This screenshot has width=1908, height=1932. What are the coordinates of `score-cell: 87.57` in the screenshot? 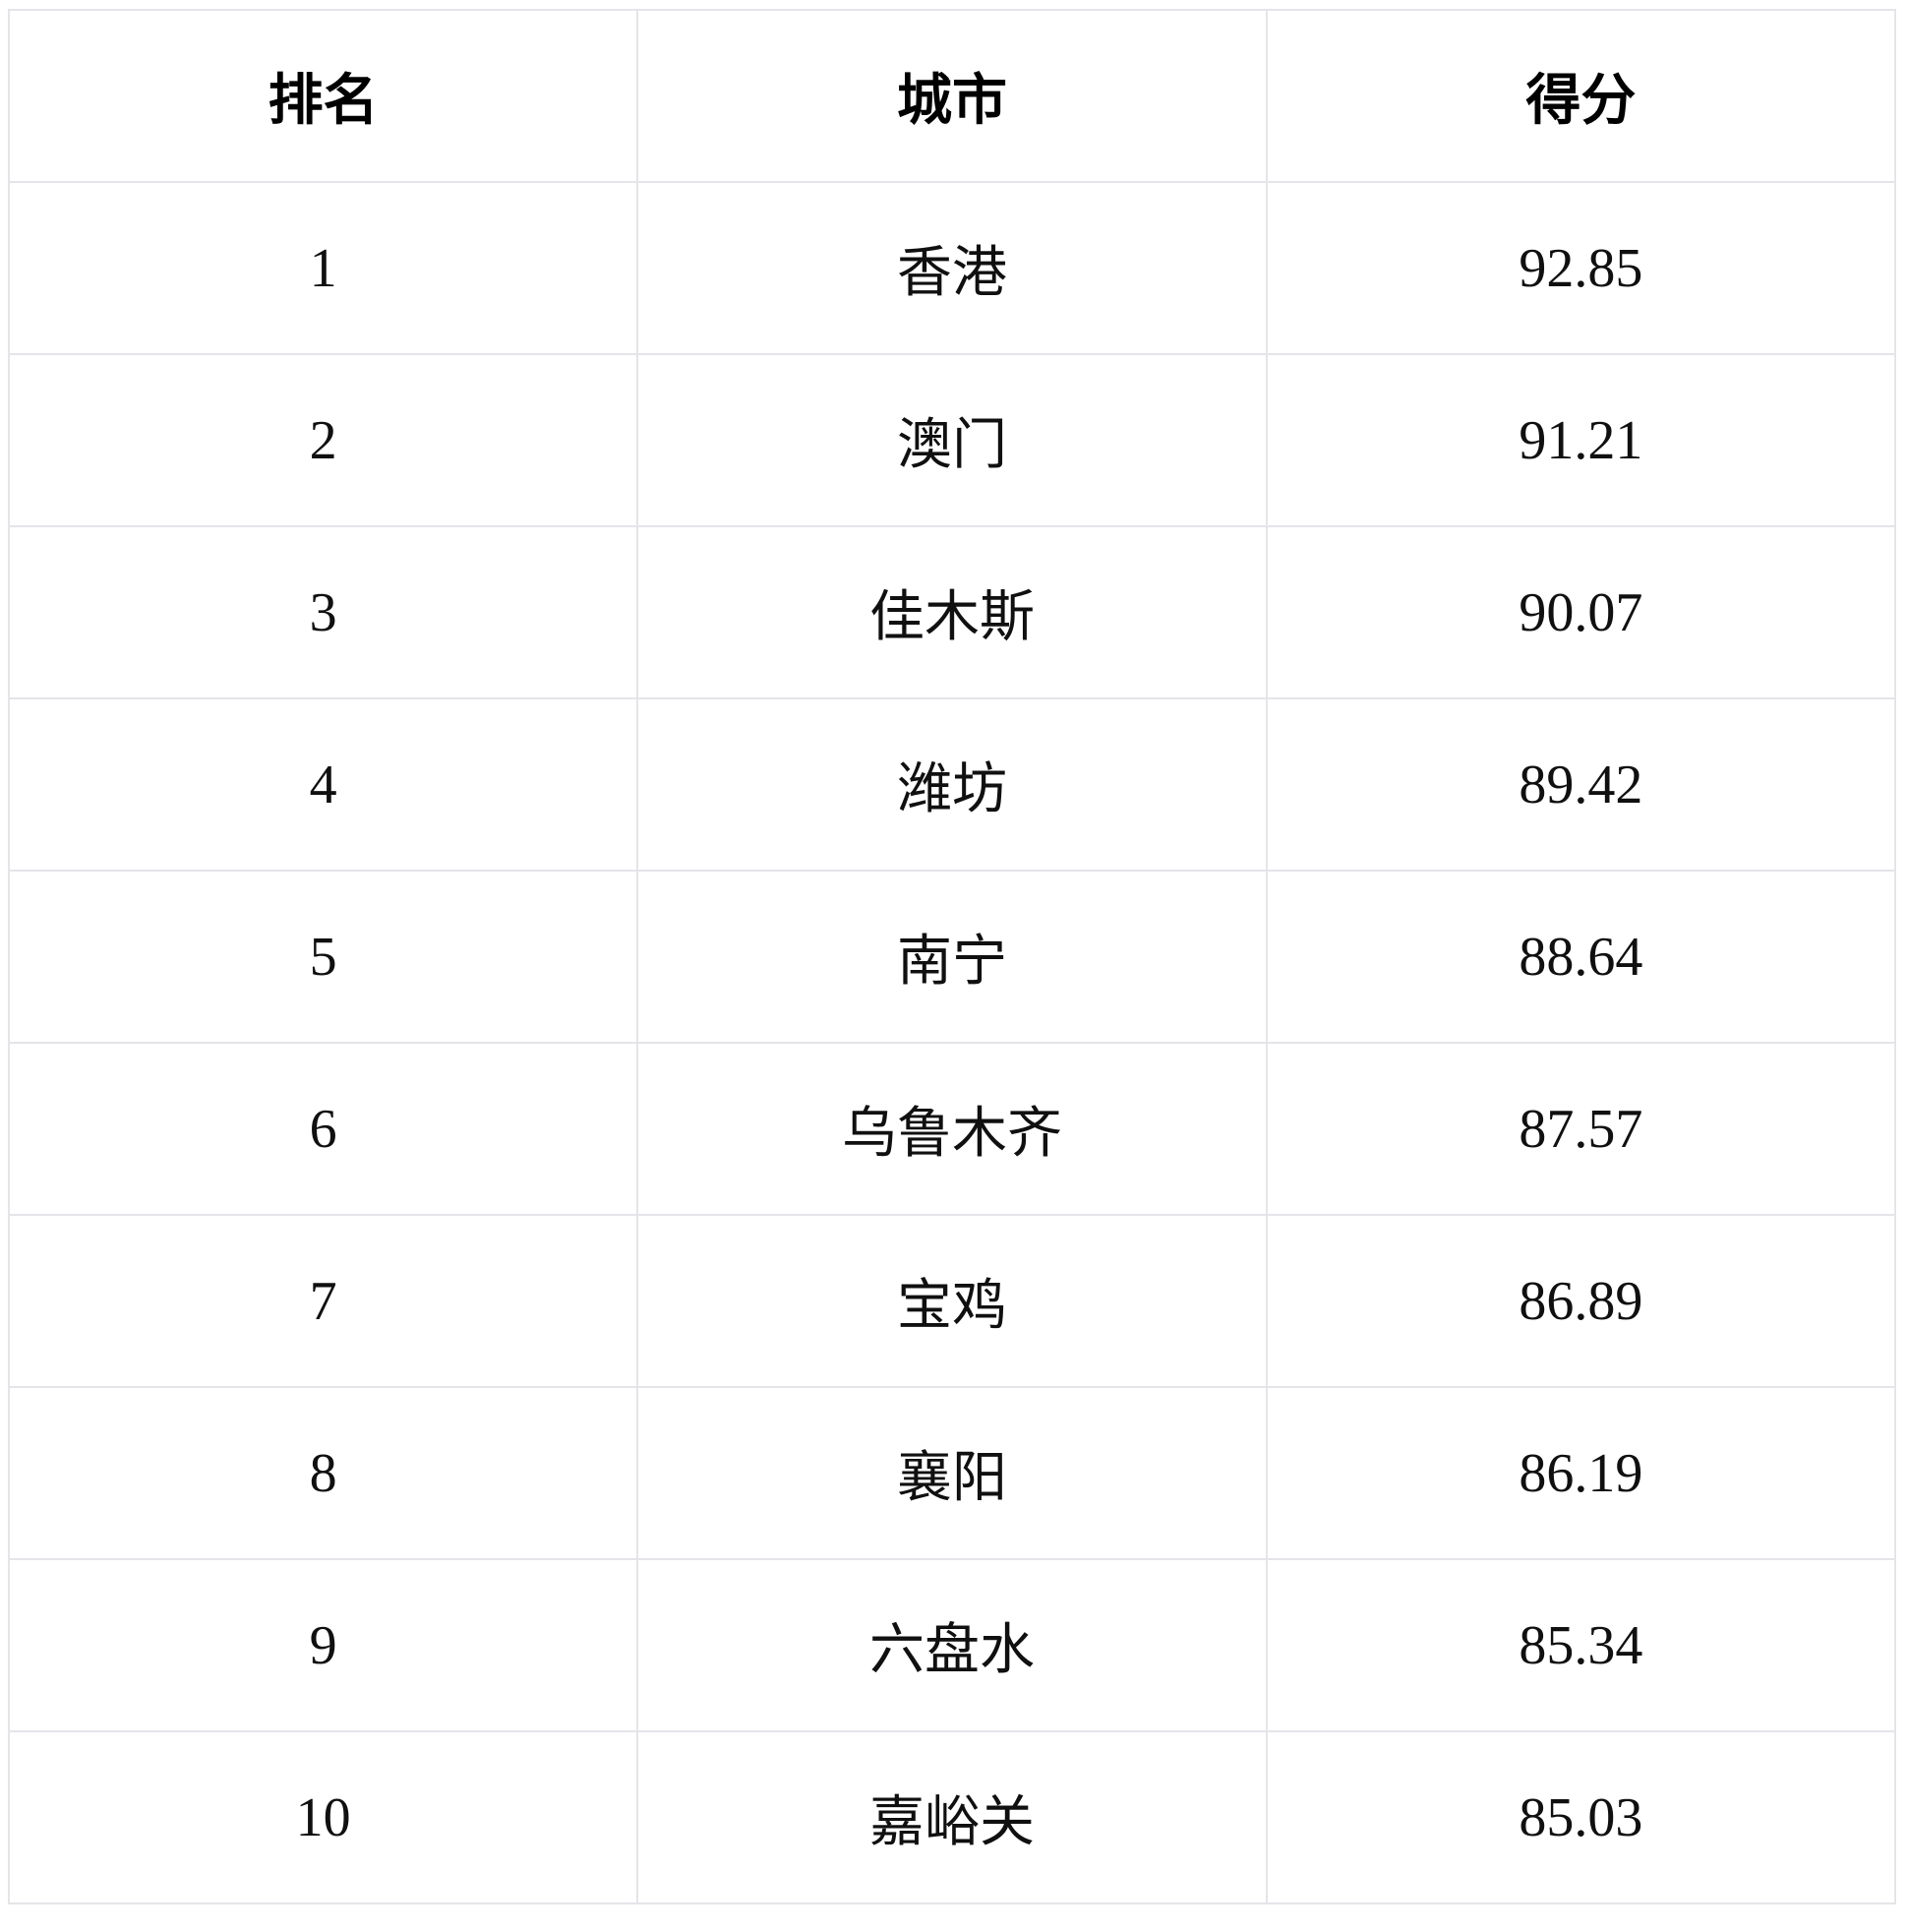 It's located at (1581, 1129).